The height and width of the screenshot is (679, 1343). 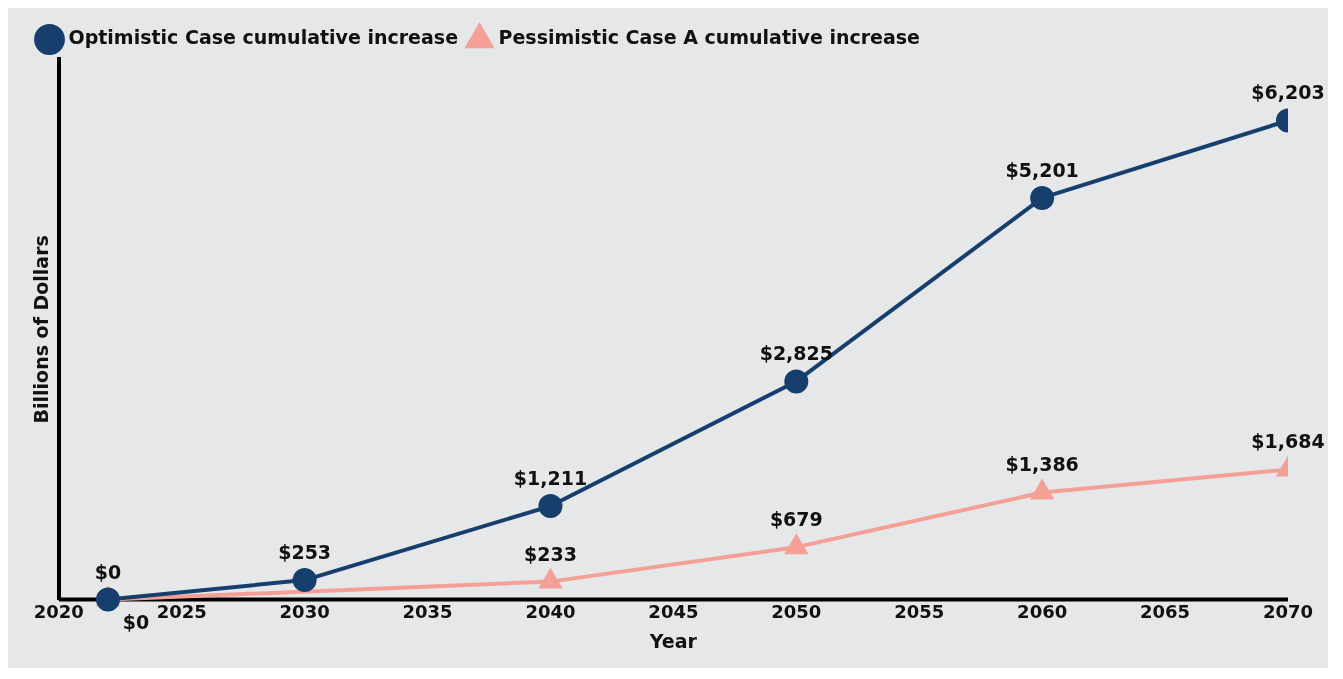 I want to click on data-label: $1,211, so click(x=550, y=478).